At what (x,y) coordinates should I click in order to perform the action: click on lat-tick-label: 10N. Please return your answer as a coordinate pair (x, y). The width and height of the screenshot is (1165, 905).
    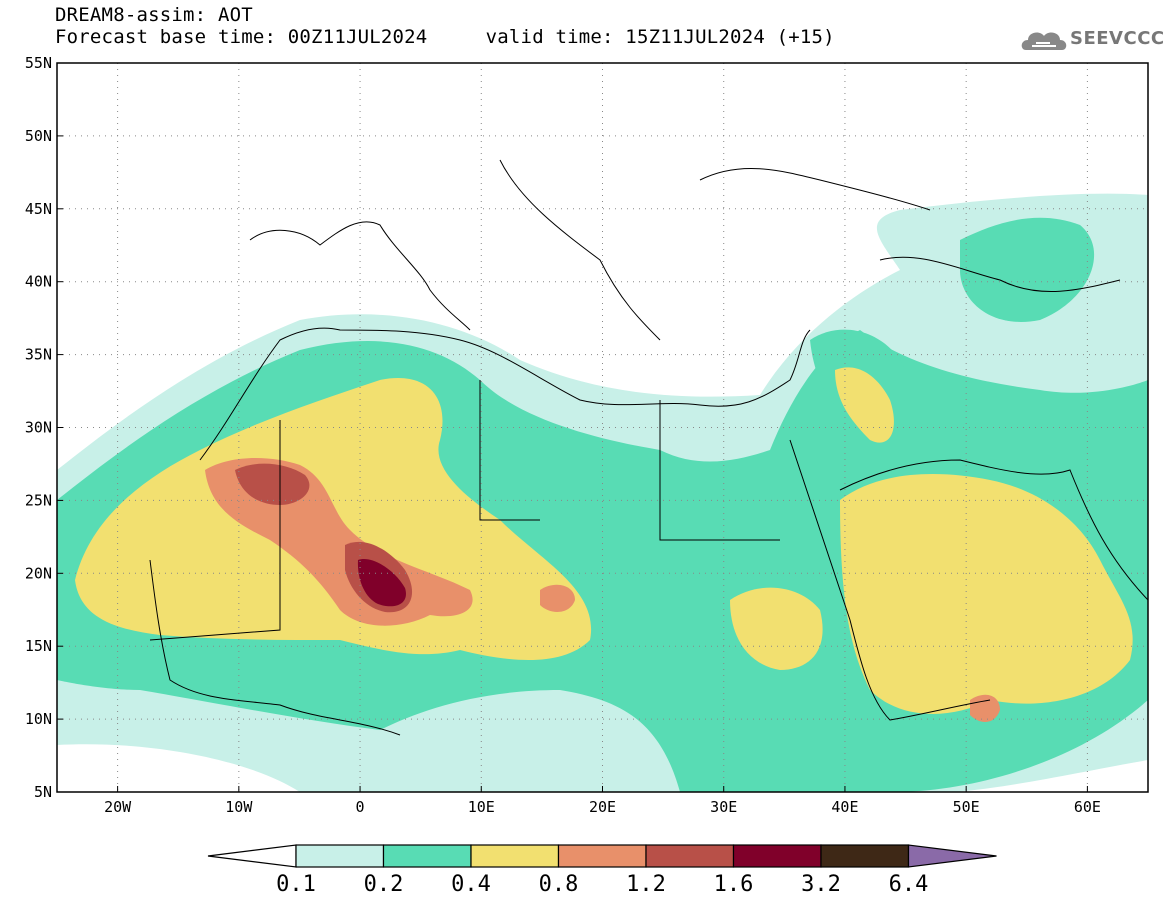
    Looking at the image, I should click on (38, 719).